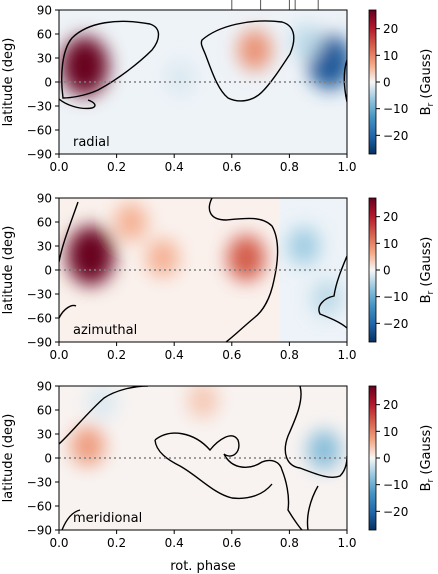 The image size is (438, 574). What do you see at coordinates (105, 330) in the screenshot?
I see `panel-label: azimuthal` at bounding box center [105, 330].